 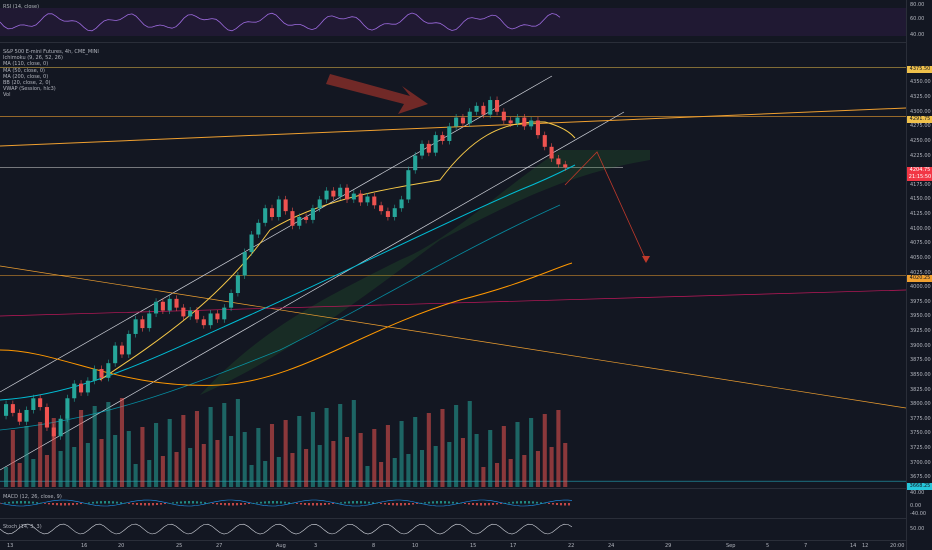 What do you see at coordinates (26, 76) in the screenshot?
I see `legend-ma200: MA (200, close, 0)` at bounding box center [26, 76].